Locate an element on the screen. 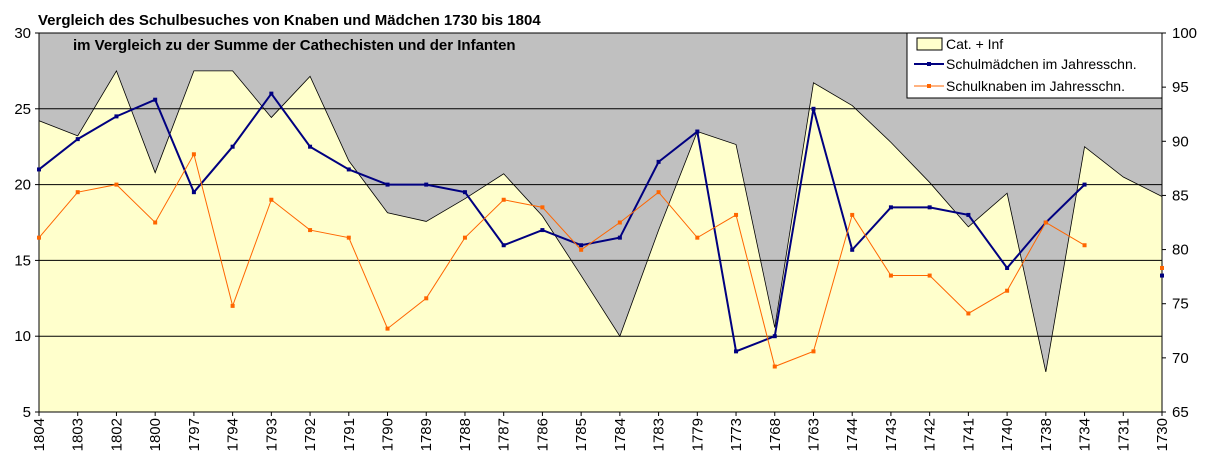 The image size is (1211, 471). legend-box is located at coordinates (1034, 65).